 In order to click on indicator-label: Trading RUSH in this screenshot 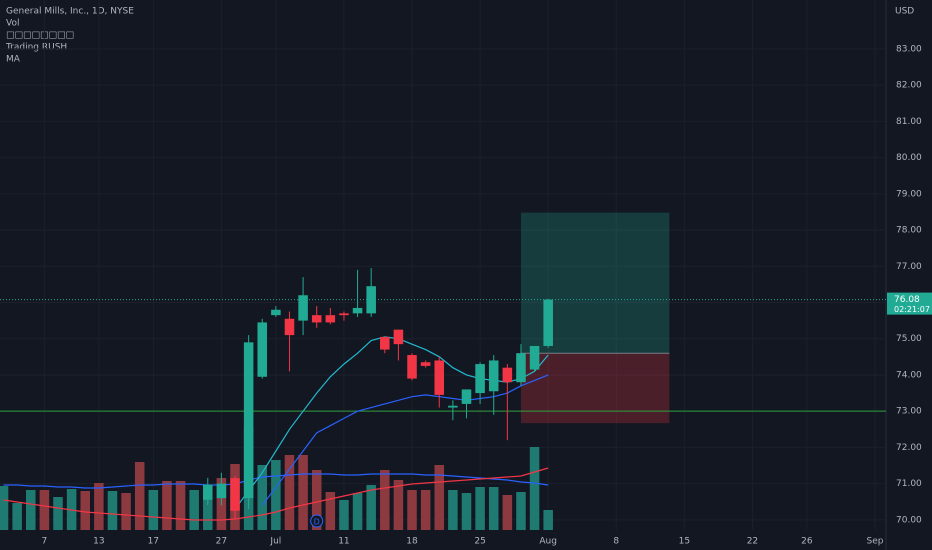, I will do `click(36, 48)`.